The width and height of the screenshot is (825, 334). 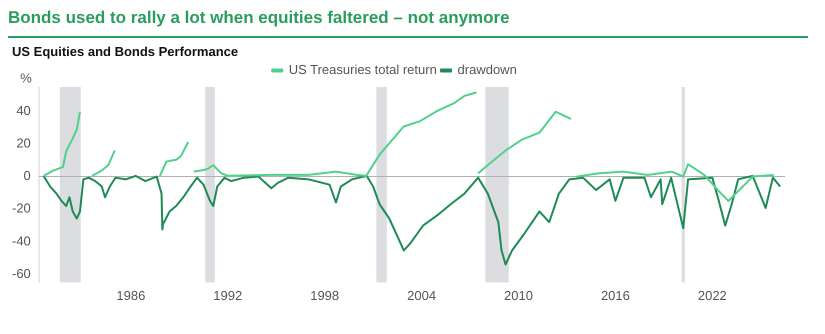 I want to click on legend-label: US Treasuries total return, so click(x=362, y=70).